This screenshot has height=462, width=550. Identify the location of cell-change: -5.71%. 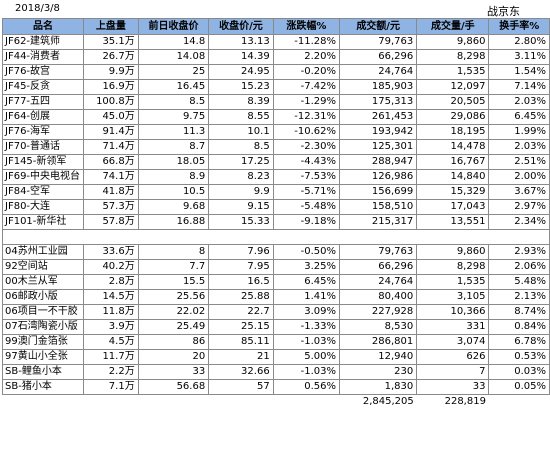
(306, 192).